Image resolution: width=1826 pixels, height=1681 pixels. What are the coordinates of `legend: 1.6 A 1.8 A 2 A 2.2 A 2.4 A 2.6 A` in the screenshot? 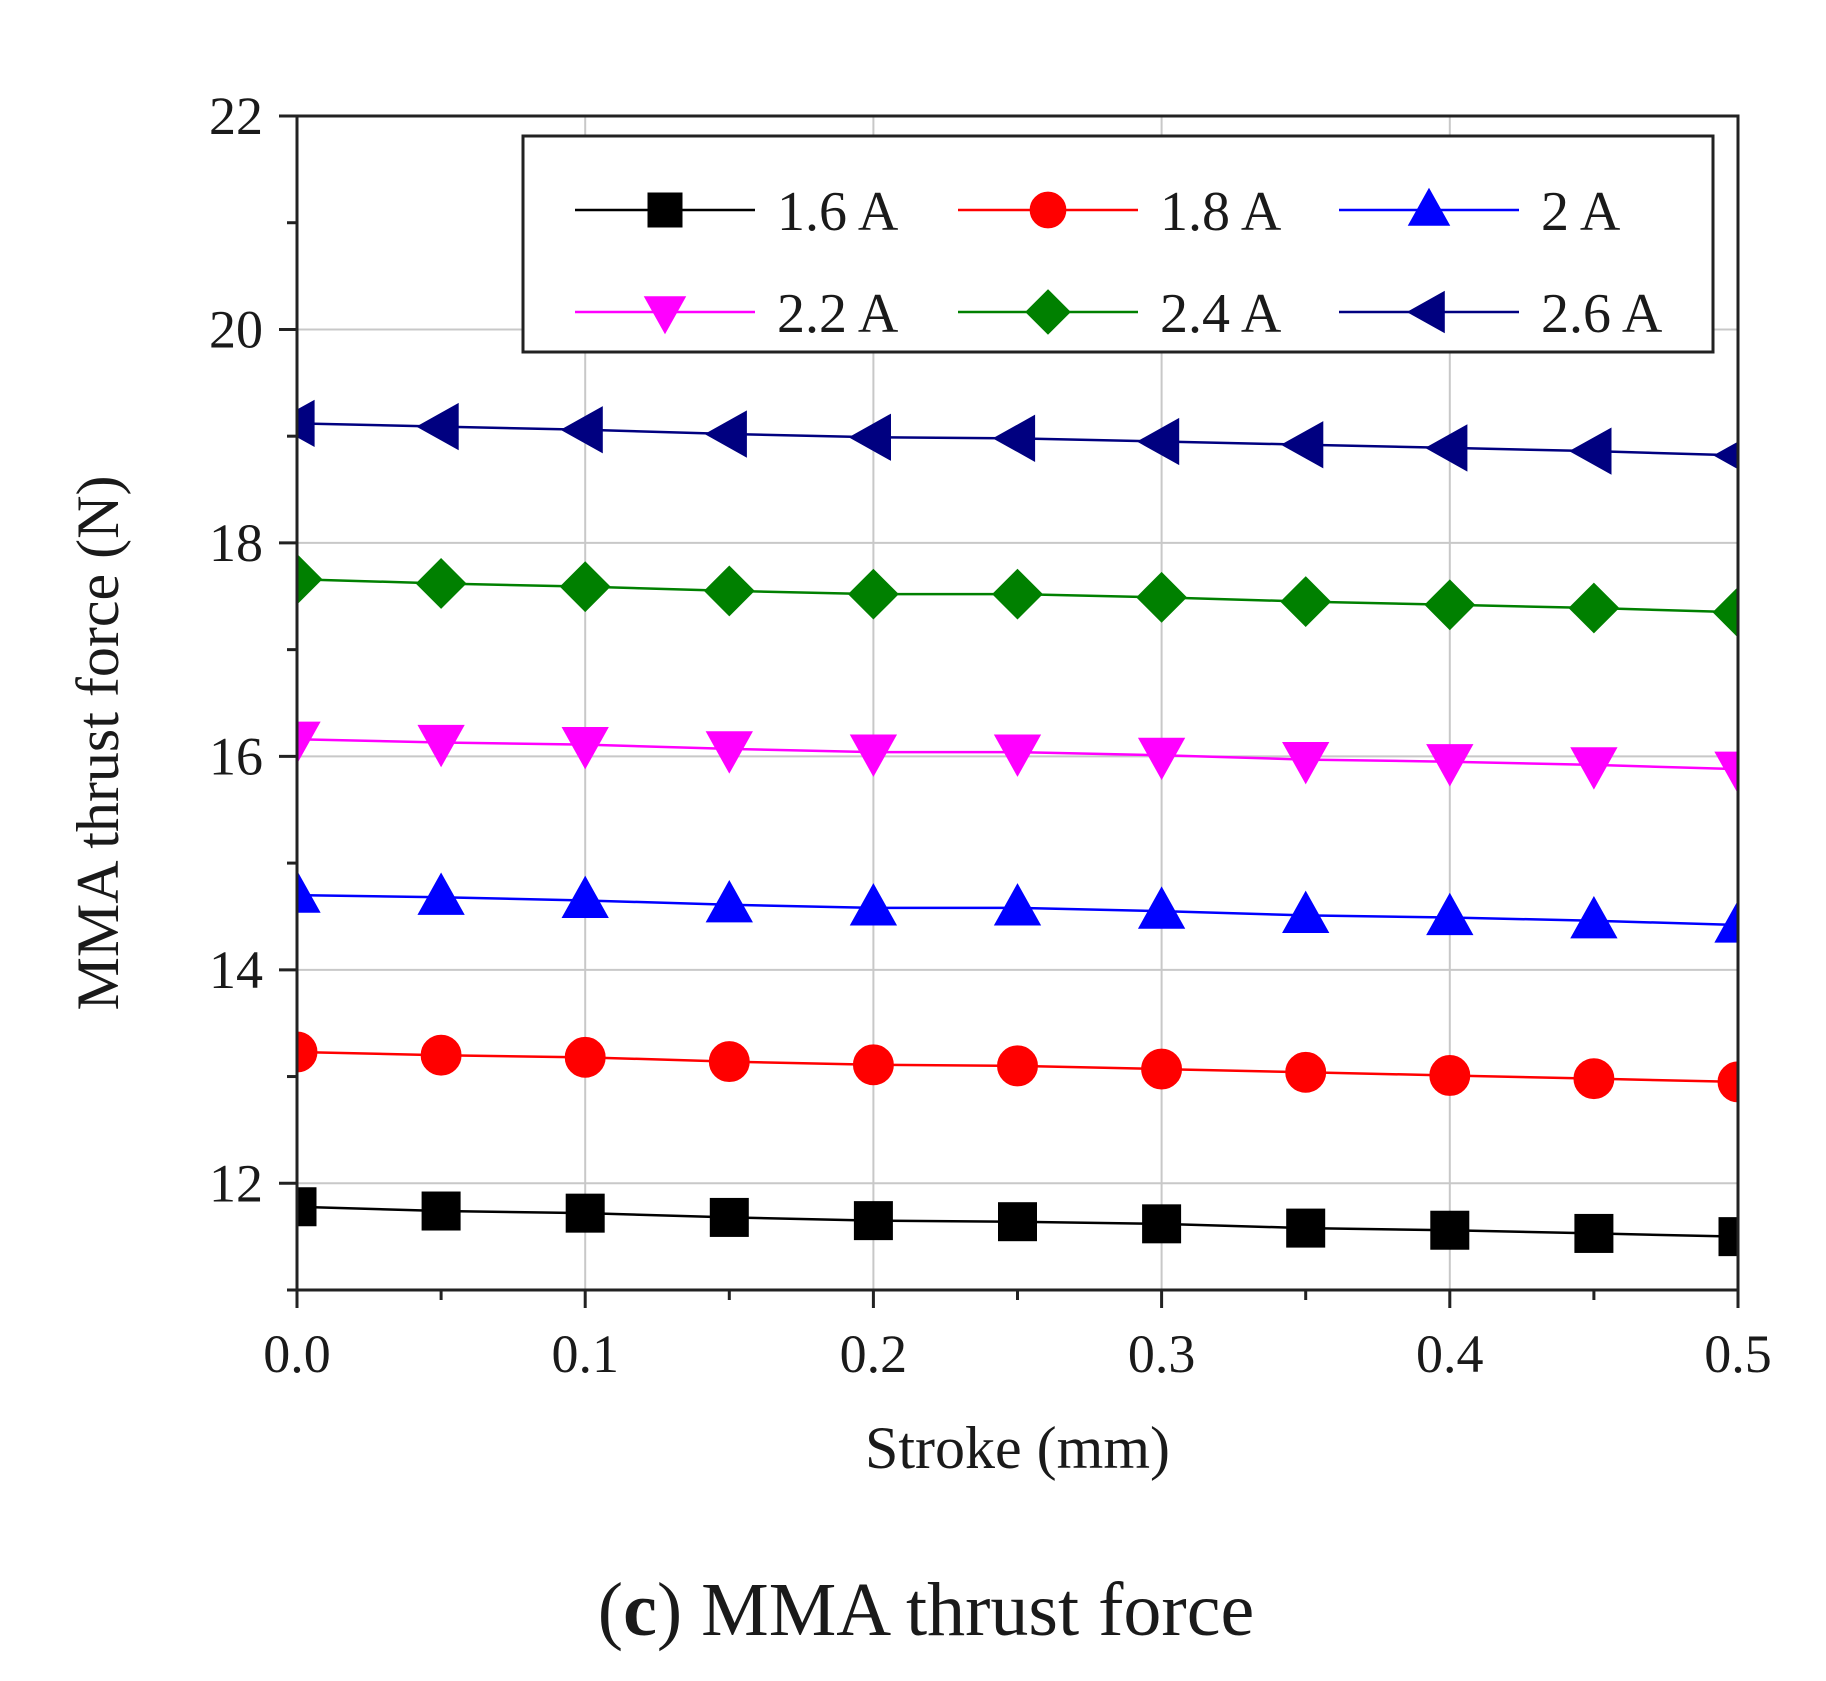 It's located at (1118, 244).